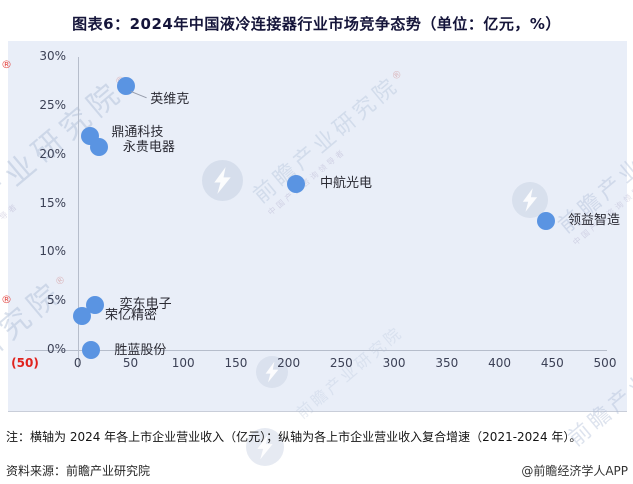 This screenshot has height=484, width=633. I want to click on source-label: 资料来源：前瞻产业研究院, so click(78, 471).